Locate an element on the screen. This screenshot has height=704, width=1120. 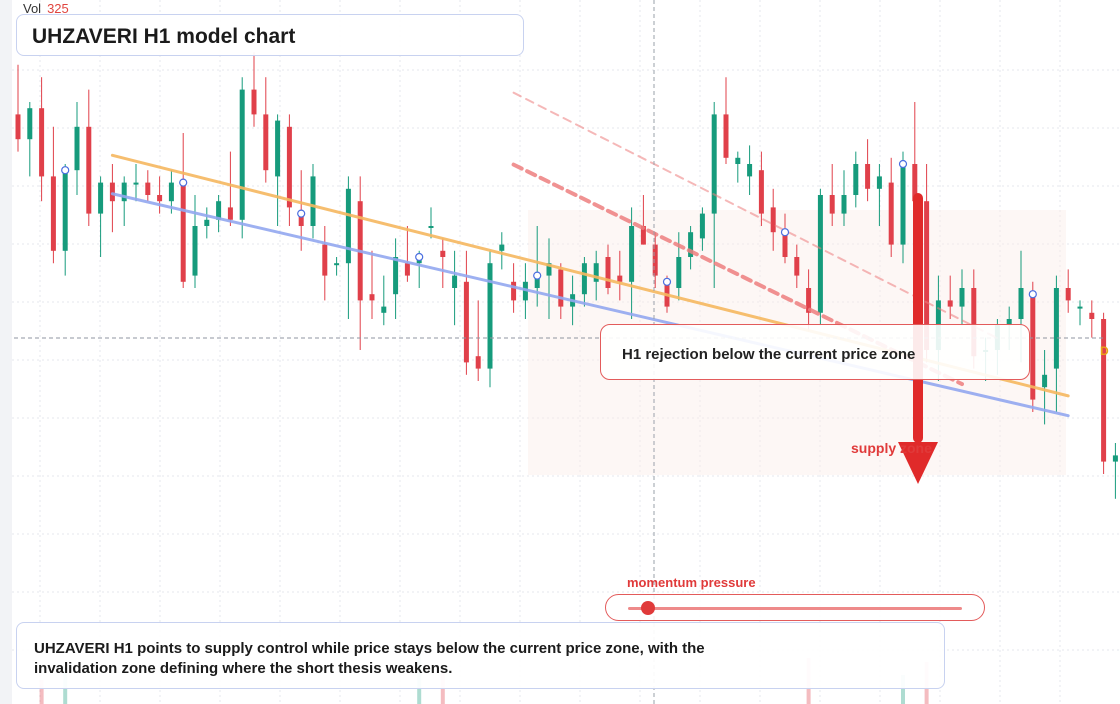
supply-zone-label: supply zone is located at coordinates (891, 448).